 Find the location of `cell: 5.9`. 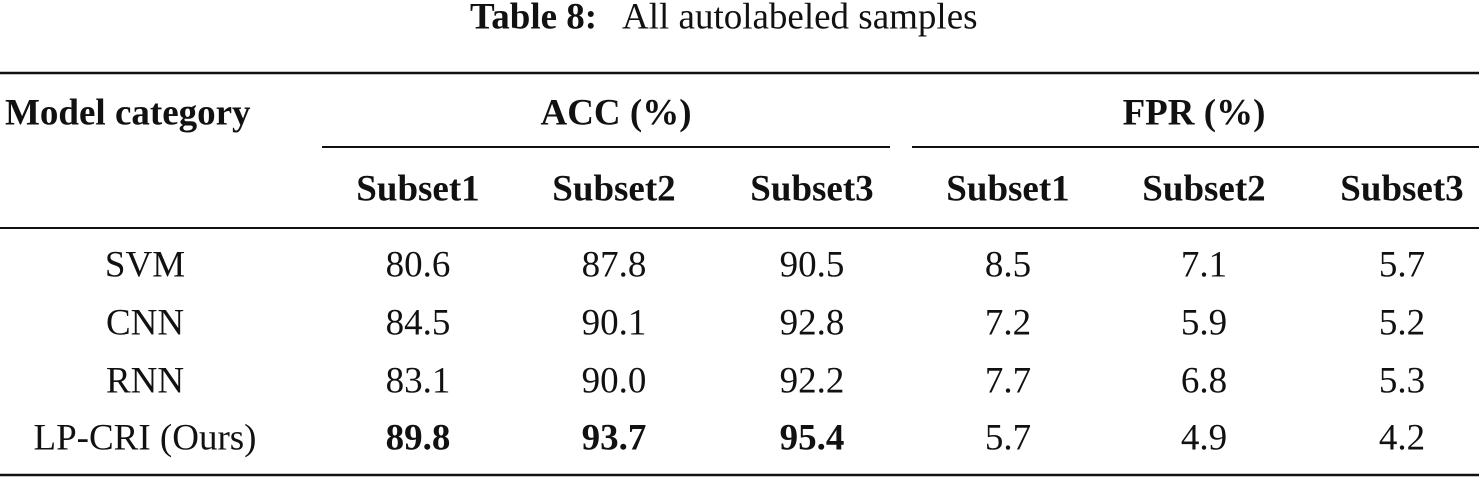

cell: 5.9 is located at coordinates (1204, 322).